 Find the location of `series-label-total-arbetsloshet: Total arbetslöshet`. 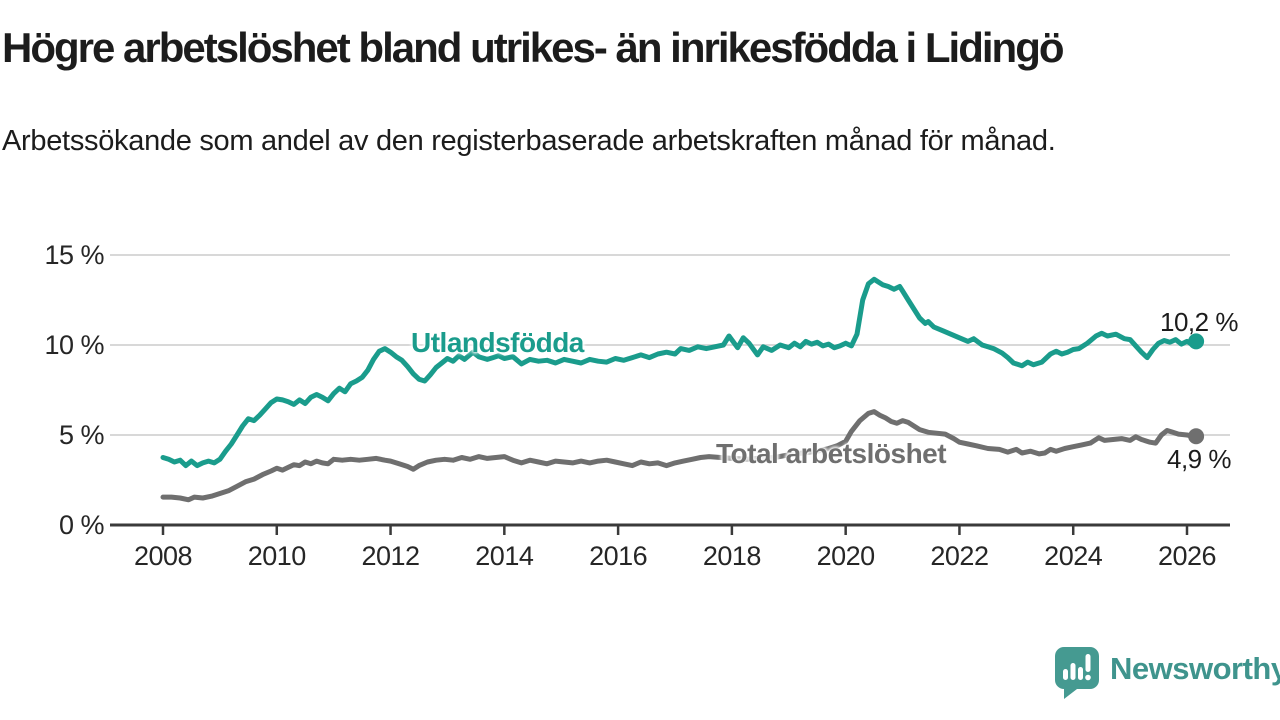

series-label-total-arbetsloshet: Total arbetslöshet is located at coordinates (831, 453).